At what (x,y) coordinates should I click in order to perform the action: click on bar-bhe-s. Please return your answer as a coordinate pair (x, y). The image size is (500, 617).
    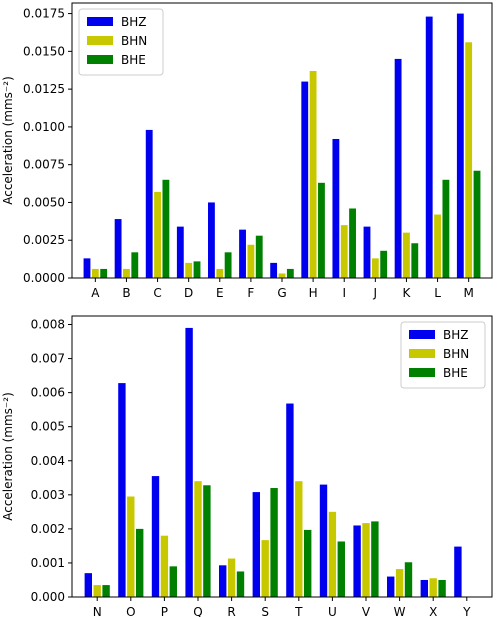
    Looking at the image, I should click on (274, 542).